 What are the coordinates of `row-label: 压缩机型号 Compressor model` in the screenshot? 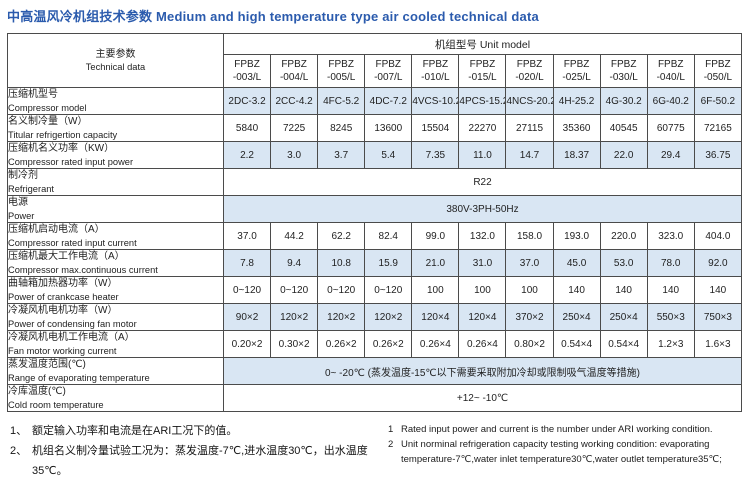 It's located at (115, 101).